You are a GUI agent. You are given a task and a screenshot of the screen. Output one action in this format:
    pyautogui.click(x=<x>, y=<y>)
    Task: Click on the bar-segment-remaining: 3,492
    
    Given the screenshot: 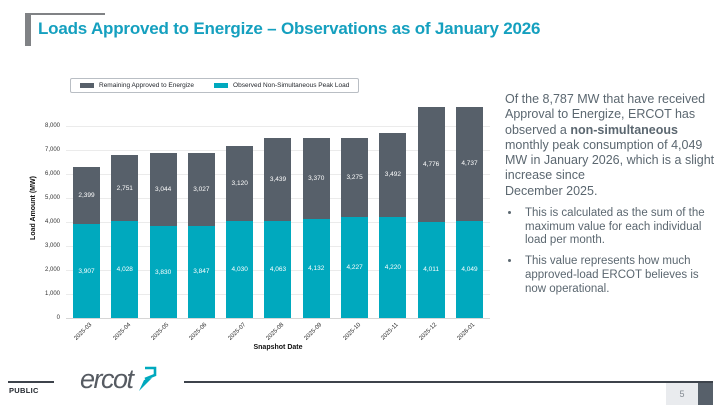 What is the action you would take?
    pyautogui.click(x=393, y=174)
    